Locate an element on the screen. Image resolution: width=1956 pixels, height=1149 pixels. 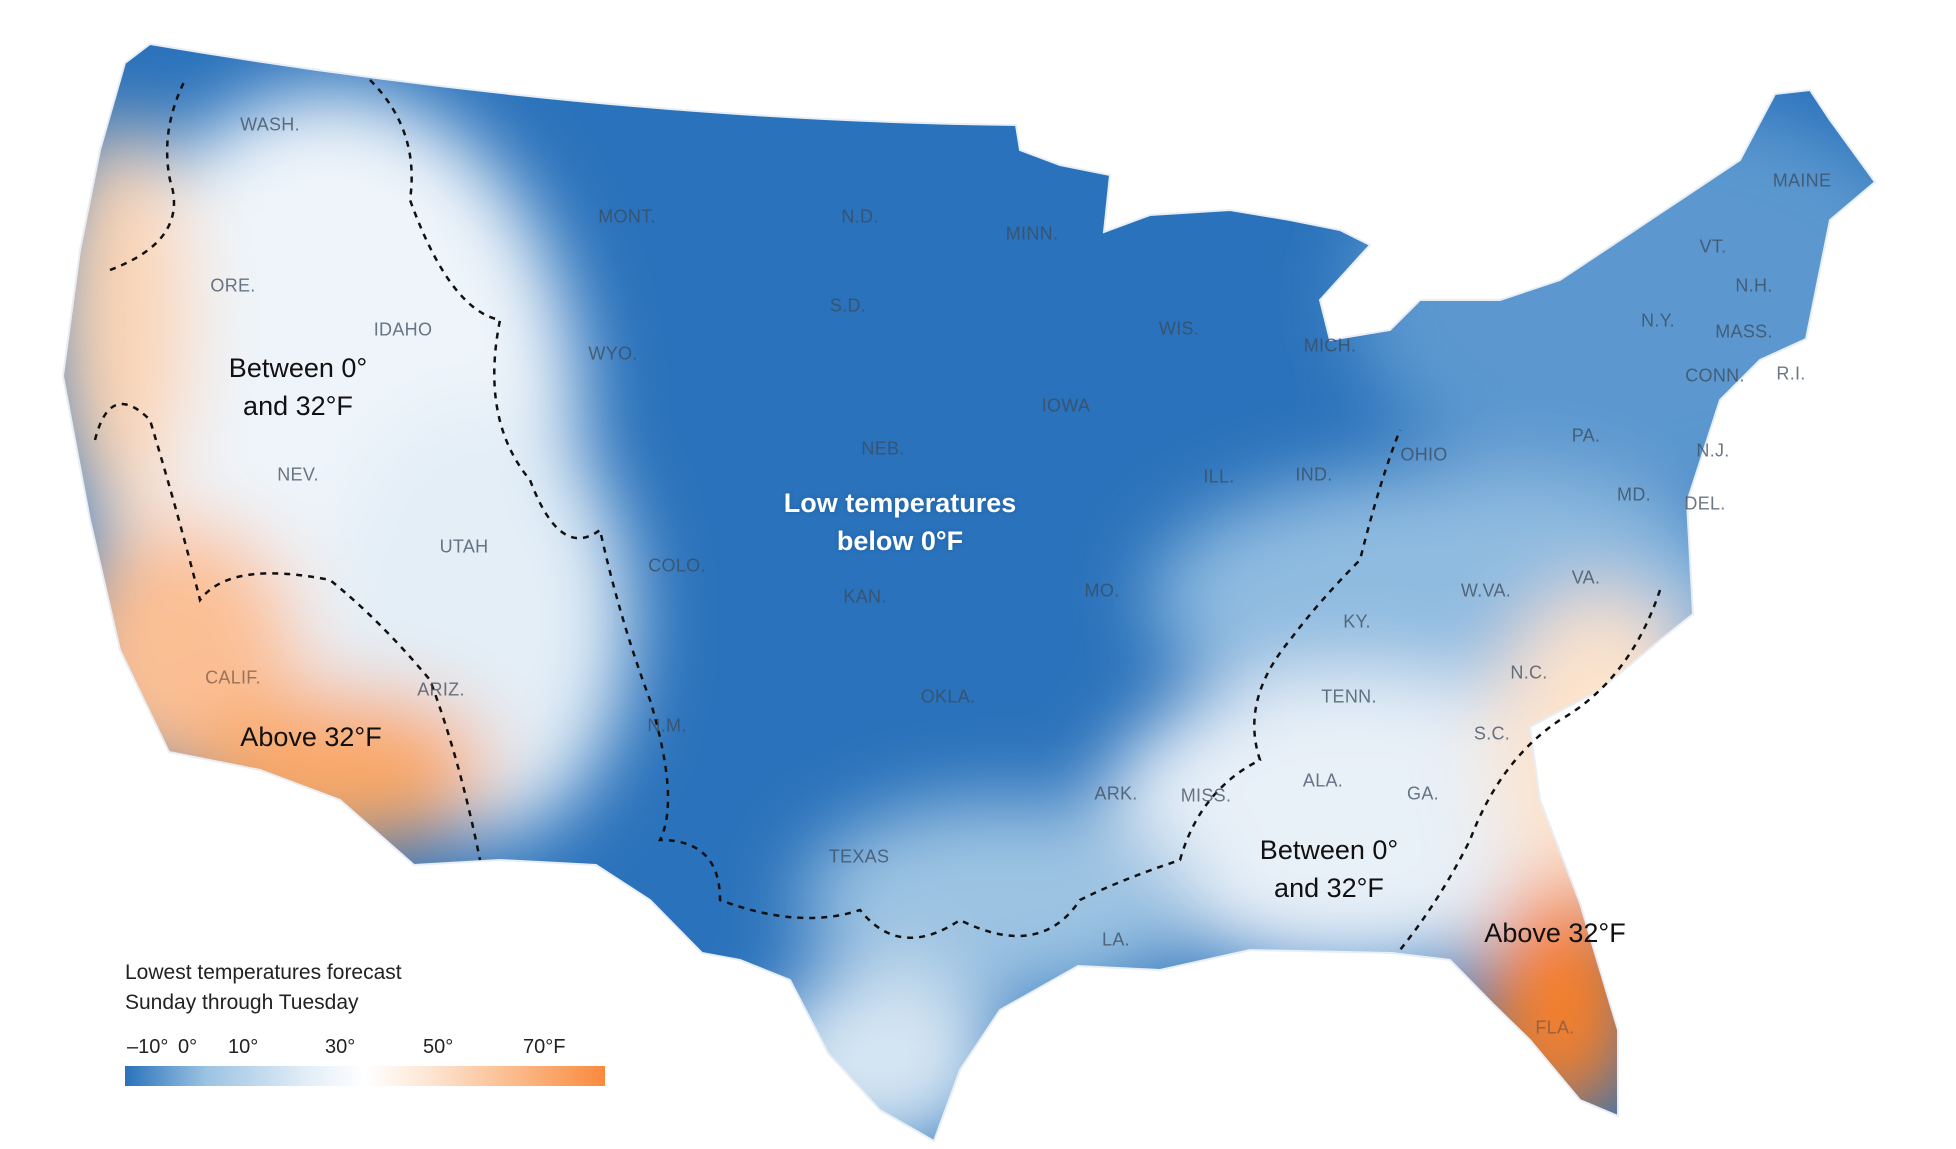
state-label: CALIF. is located at coordinates (233, 677).